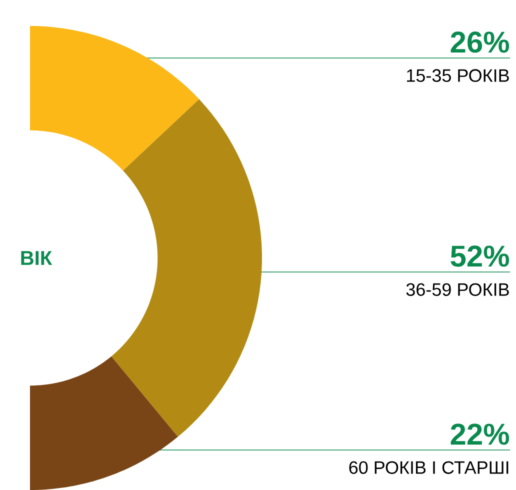 The height and width of the screenshot is (490, 516). Describe the element at coordinates (480, 42) in the screenshot. I see `data-label: 26%` at that location.